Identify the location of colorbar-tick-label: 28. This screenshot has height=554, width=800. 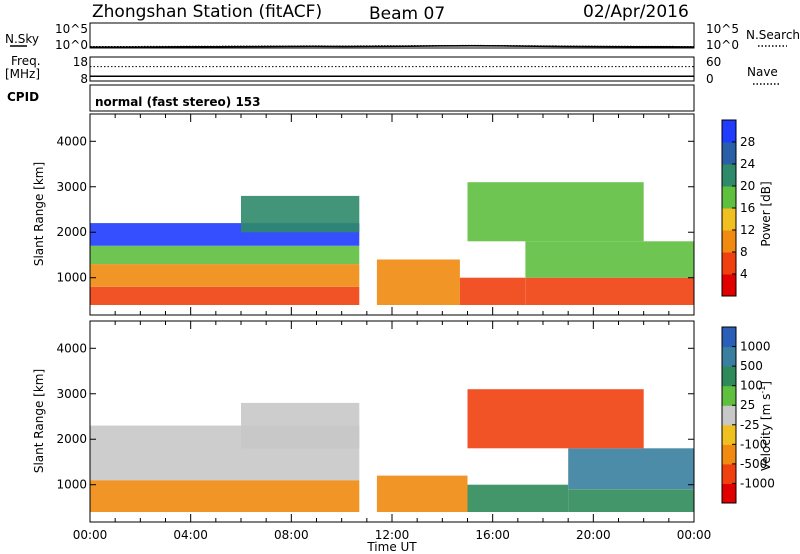
(747, 142).